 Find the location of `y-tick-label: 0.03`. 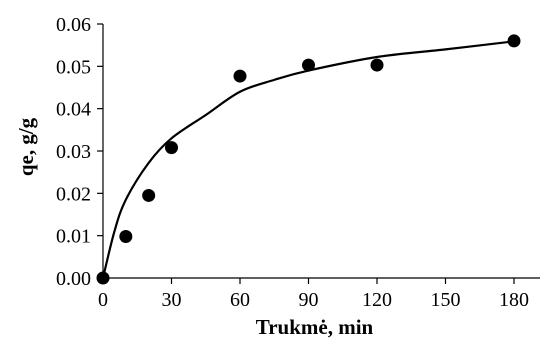

y-tick-label: 0.03 is located at coordinates (73, 152).